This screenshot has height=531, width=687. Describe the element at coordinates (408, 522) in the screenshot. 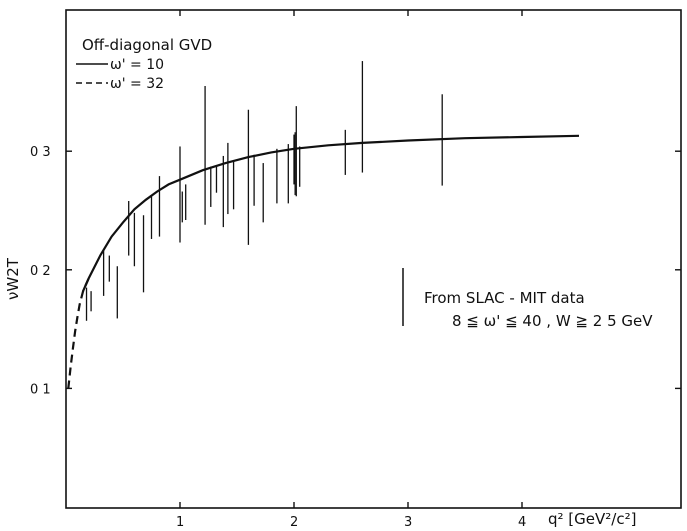

I see `x-tick-label: 3` at that location.